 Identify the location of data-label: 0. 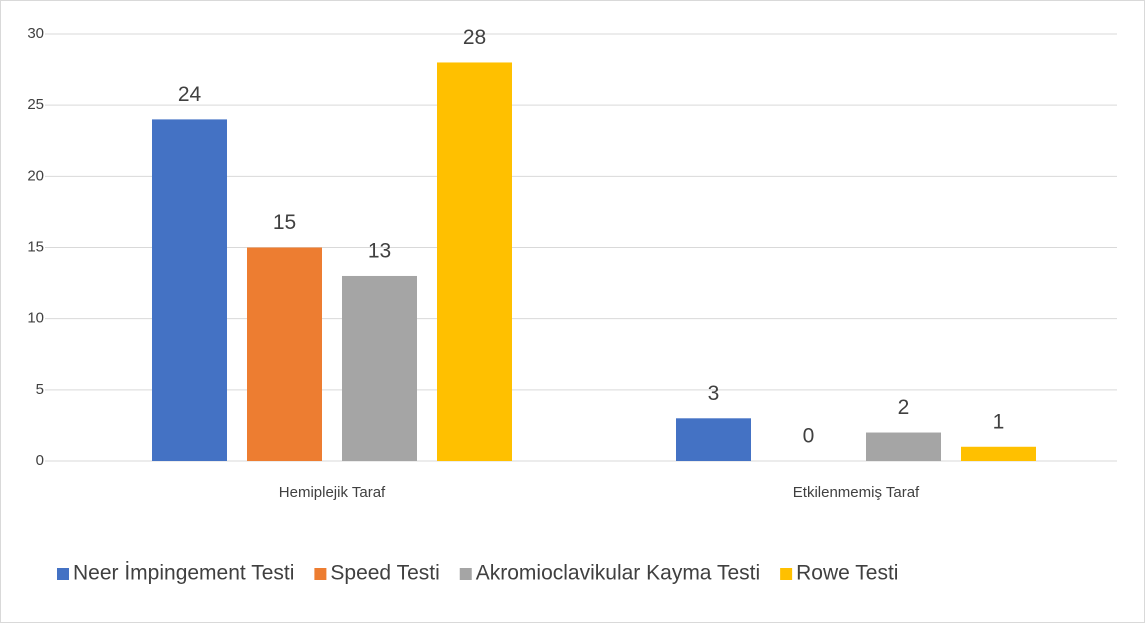
(809, 436).